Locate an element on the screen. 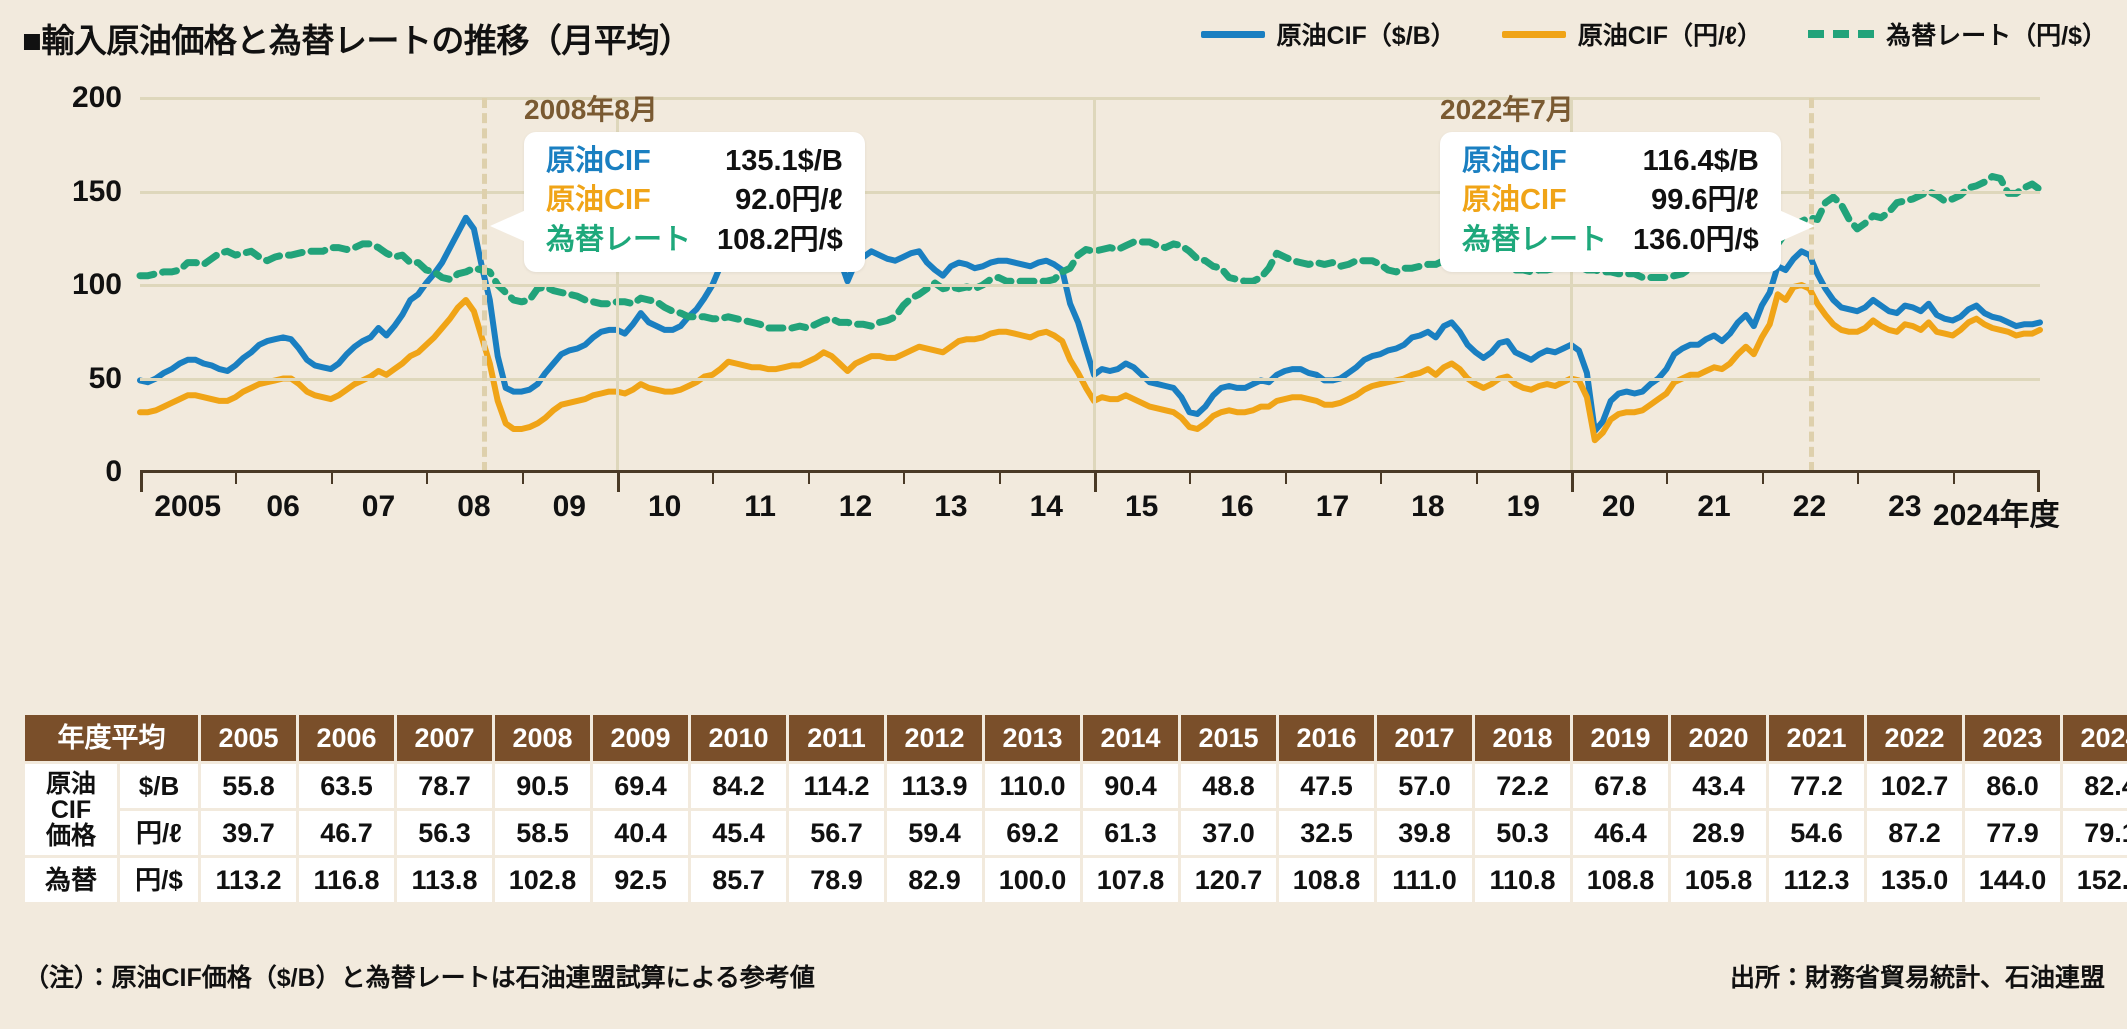 The height and width of the screenshot is (1029, 2127). x-axis-tick-label: 2024年度 is located at coordinates (1996, 515).